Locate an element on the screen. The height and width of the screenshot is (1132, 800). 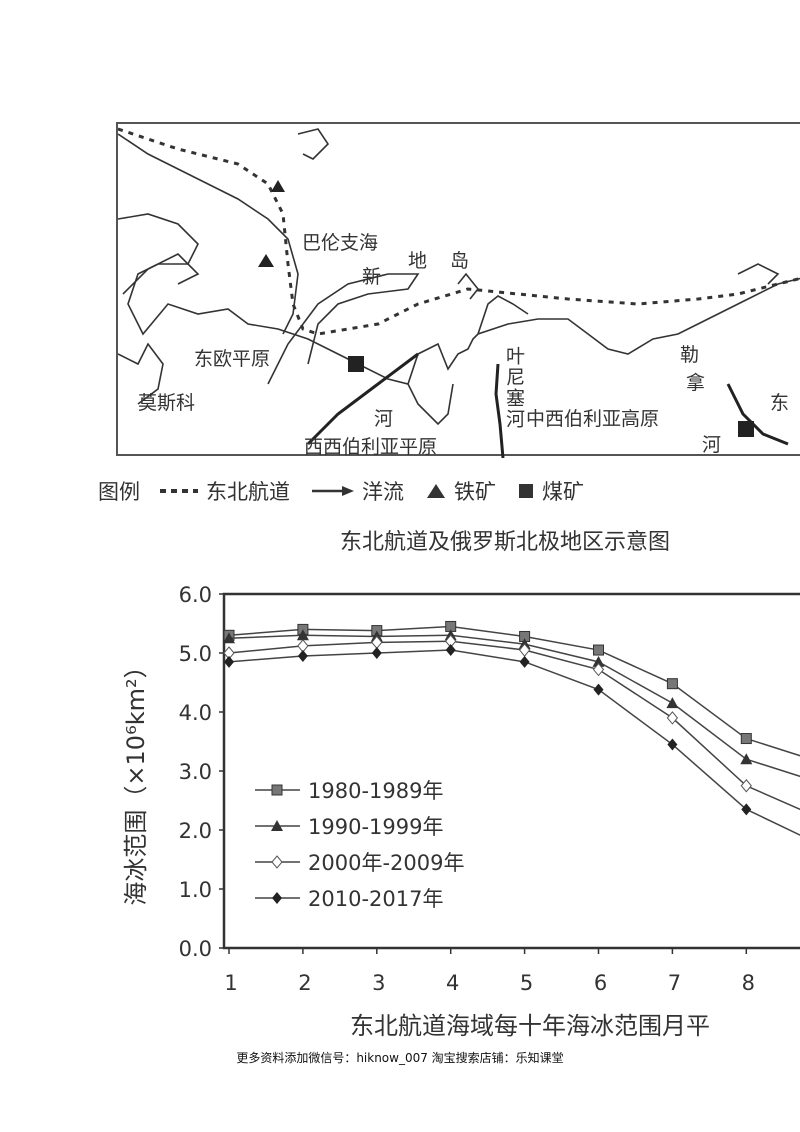
x-tick-label: 8 is located at coordinates (748, 983).